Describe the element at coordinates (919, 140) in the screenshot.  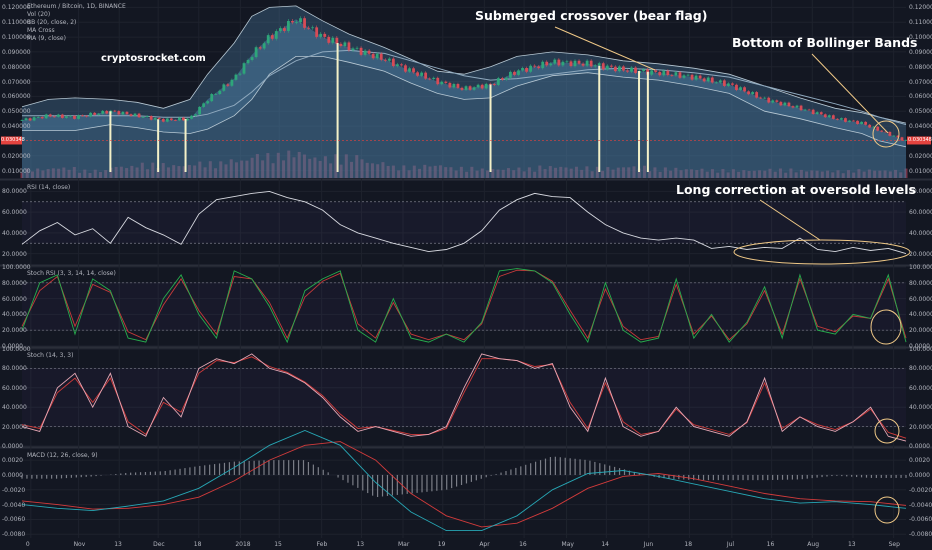
I see `last-price-tag-right` at that location.